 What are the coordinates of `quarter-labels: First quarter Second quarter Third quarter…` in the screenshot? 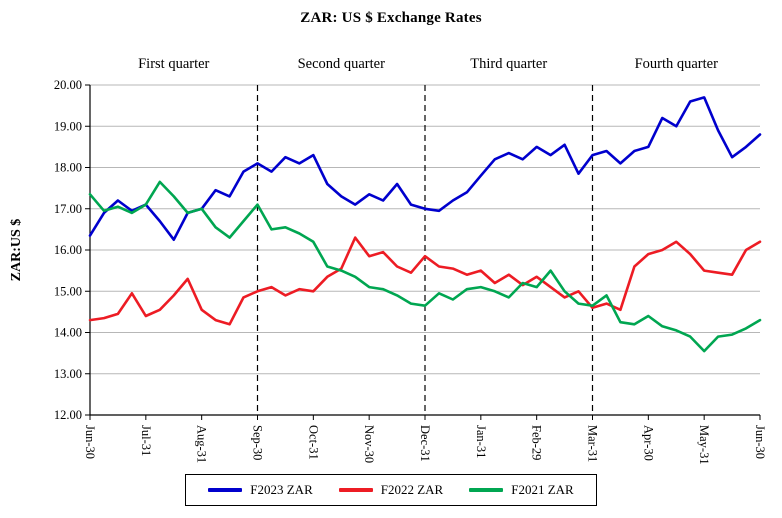 It's located at (428, 64).